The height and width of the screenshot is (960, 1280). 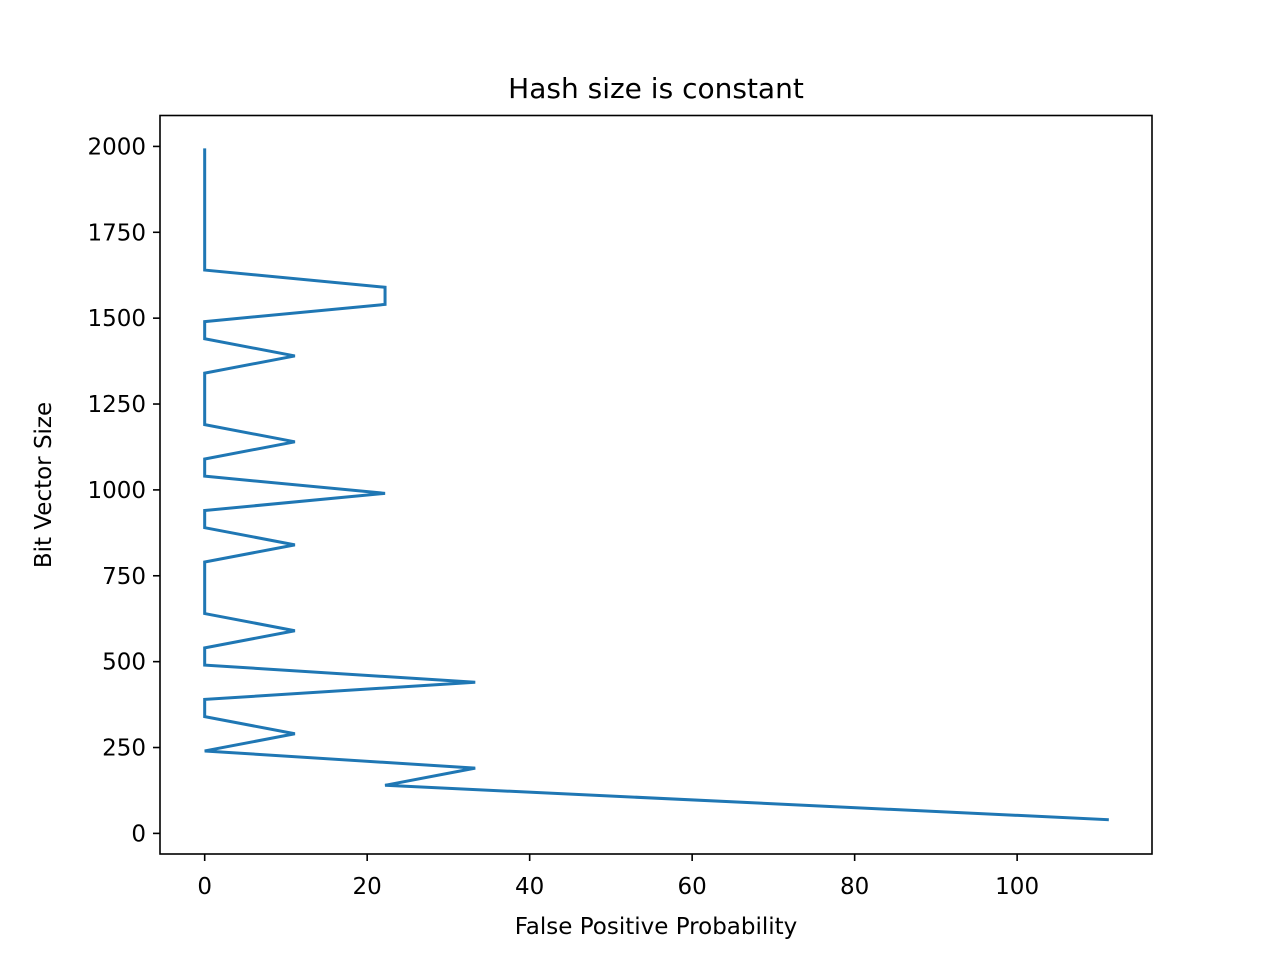 I want to click on y-axis: 0 250 500 750 1000 1250 1500 1750 2000, so click(x=123, y=490).